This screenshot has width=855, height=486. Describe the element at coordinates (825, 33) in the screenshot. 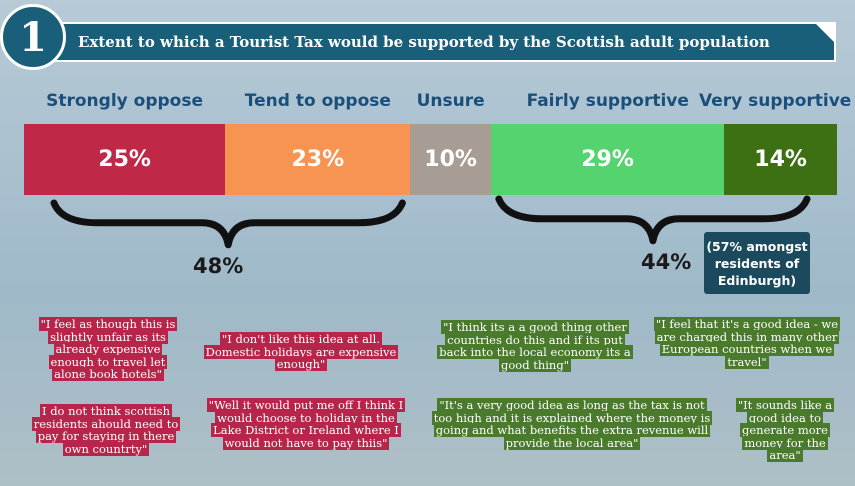

I see `header-corner-fold` at that location.